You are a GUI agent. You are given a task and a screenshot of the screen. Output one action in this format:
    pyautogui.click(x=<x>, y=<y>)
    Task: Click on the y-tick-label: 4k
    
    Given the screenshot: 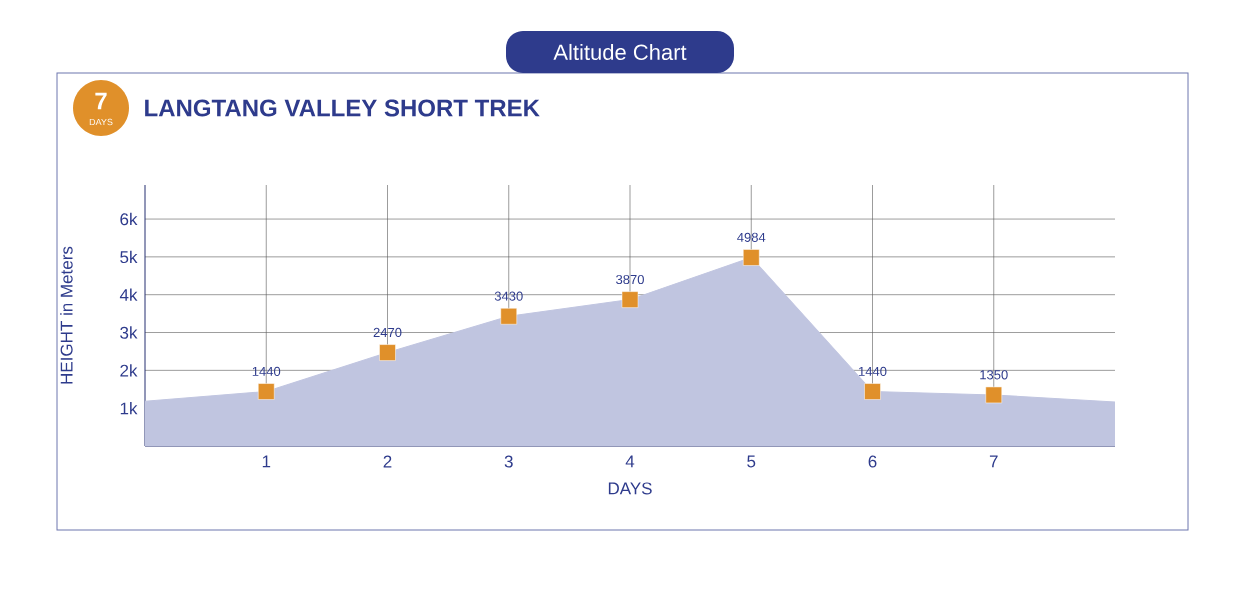 What is the action you would take?
    pyautogui.click(x=128, y=294)
    